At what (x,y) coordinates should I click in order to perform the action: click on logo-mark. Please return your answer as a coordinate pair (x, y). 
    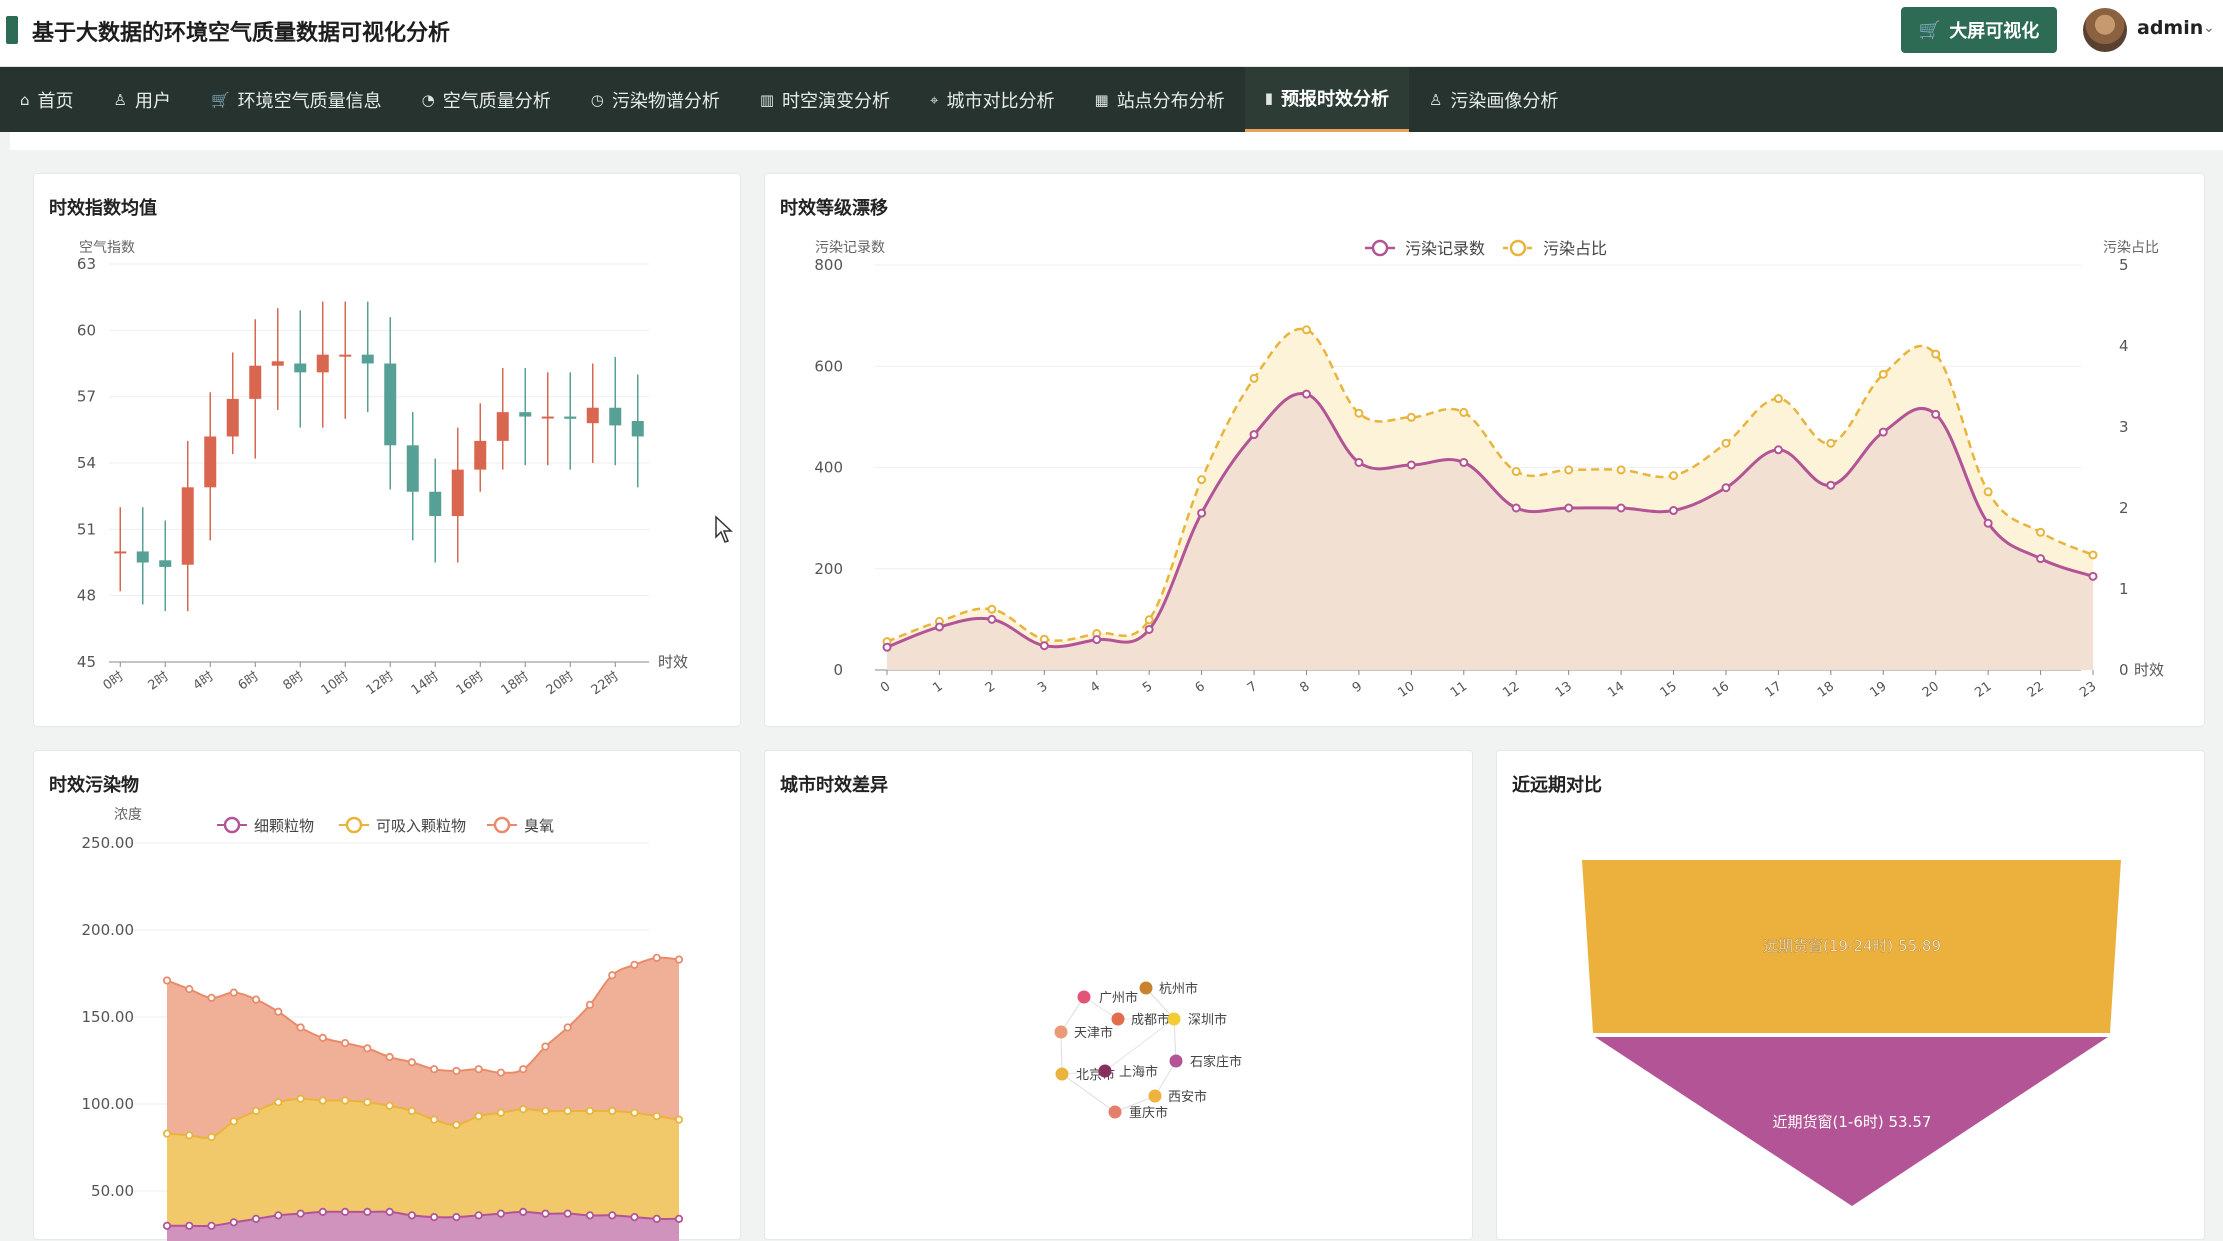
    Looking at the image, I should click on (12, 30).